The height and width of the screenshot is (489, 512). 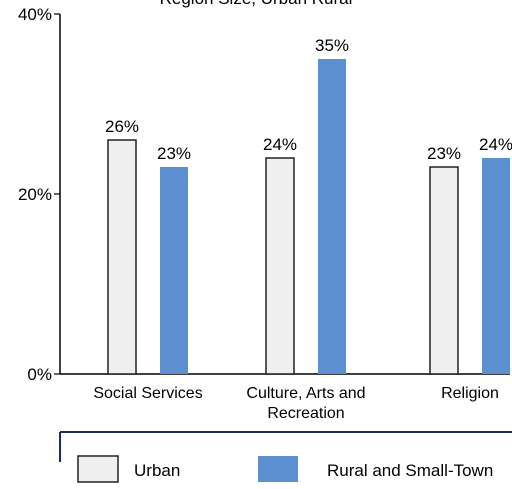 What do you see at coordinates (157, 470) in the screenshot?
I see `legend-label-urban: Urban` at bounding box center [157, 470].